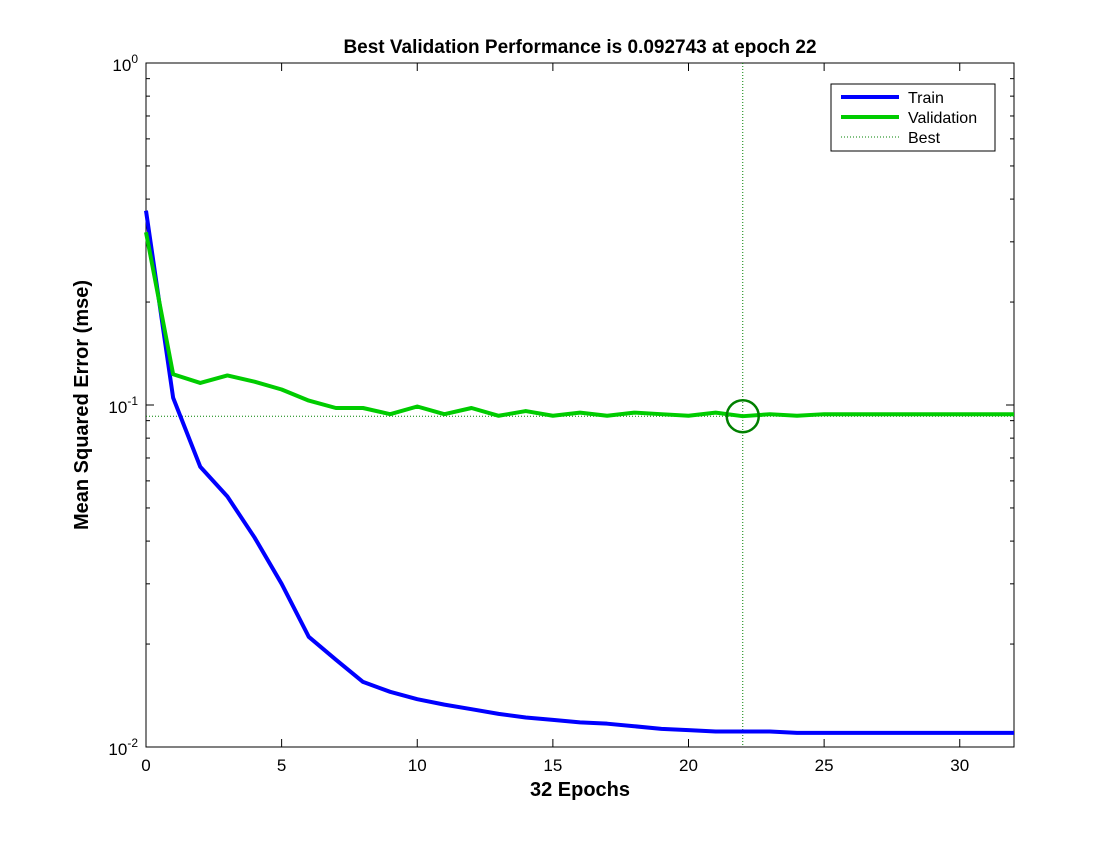 The width and height of the screenshot is (1120, 845). I want to click on x-tick-label: 0, so click(145, 765).